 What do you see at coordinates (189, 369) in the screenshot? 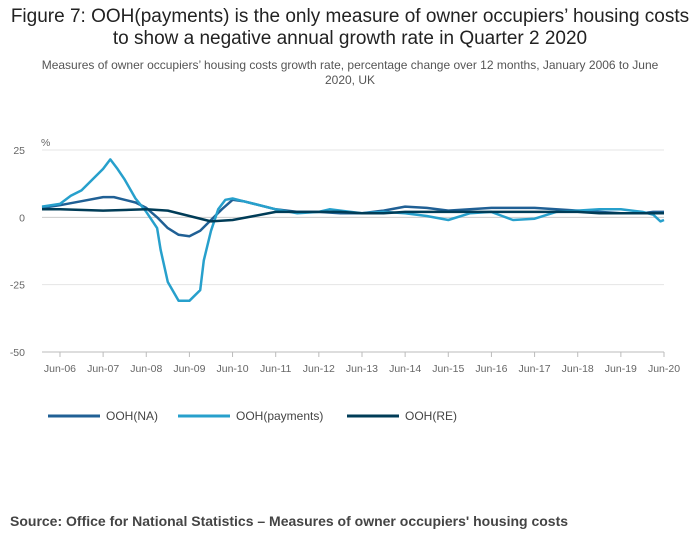
I see `x-tick-label: Jun-09` at bounding box center [189, 369].